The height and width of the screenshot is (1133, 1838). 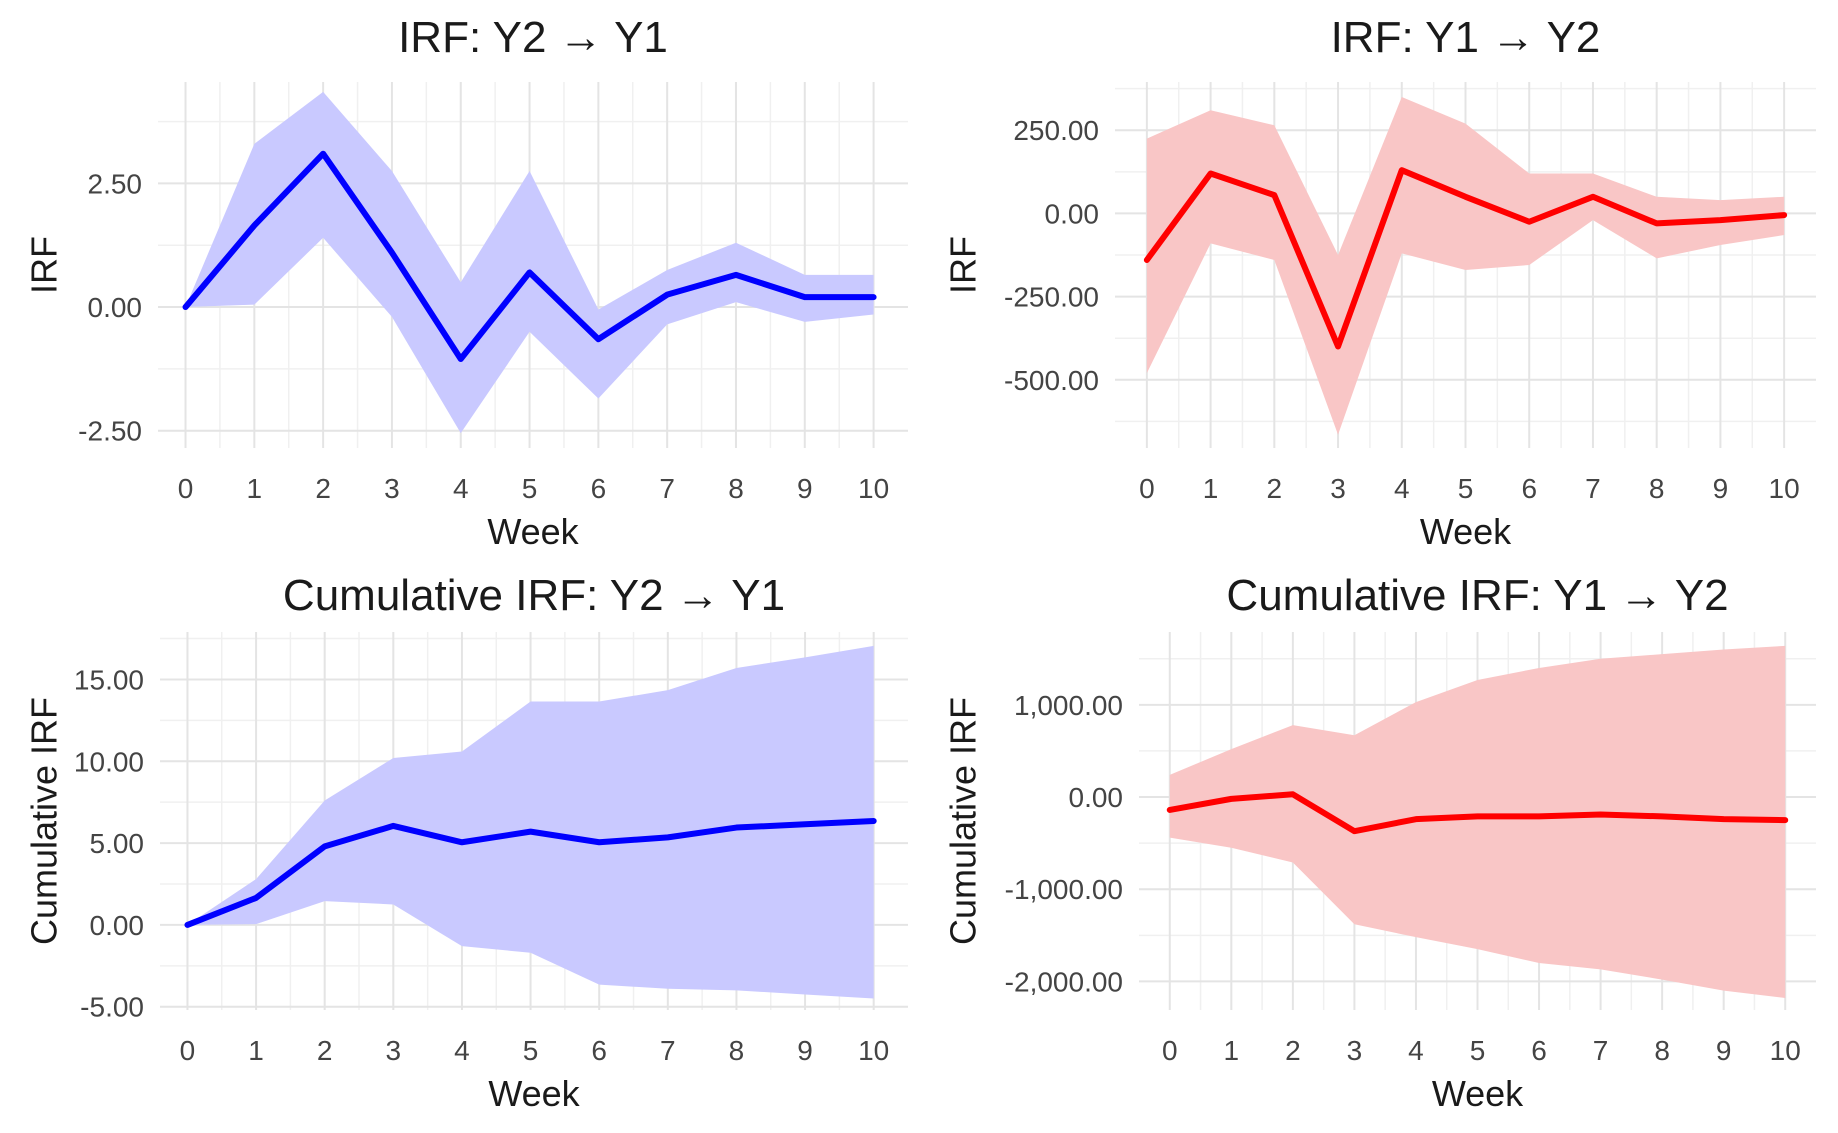 I want to click on chart-title: IRF: Y1 → Y2, so click(x=1466, y=37).